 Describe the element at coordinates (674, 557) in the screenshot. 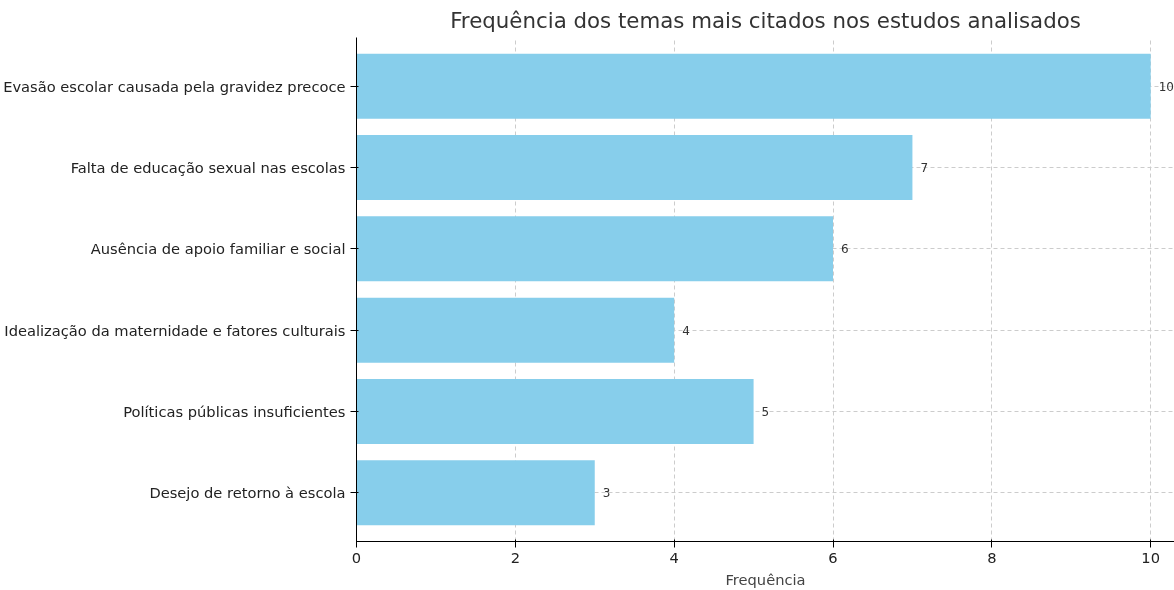

I see `x-tick-label: 4` at that location.